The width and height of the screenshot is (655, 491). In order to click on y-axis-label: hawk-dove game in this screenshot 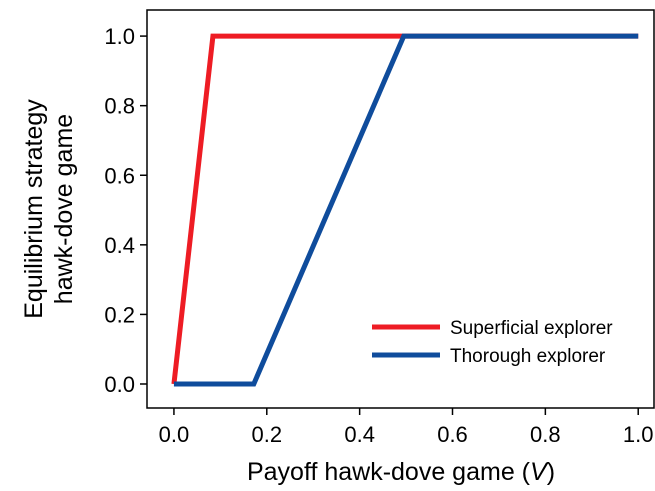, I will do `click(64, 209)`.